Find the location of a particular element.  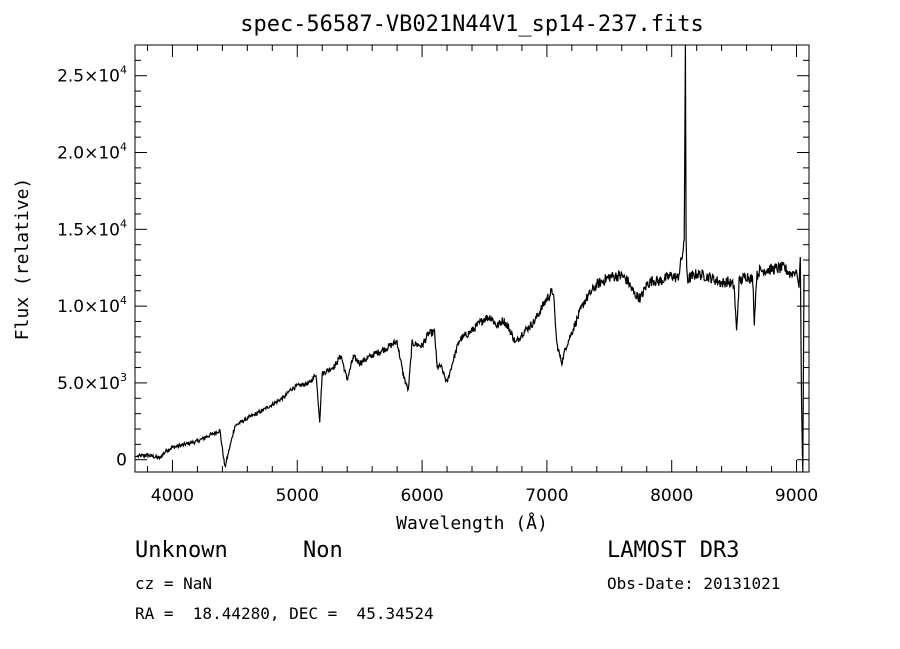

redshift-value: cz = NaN is located at coordinates (174, 583).